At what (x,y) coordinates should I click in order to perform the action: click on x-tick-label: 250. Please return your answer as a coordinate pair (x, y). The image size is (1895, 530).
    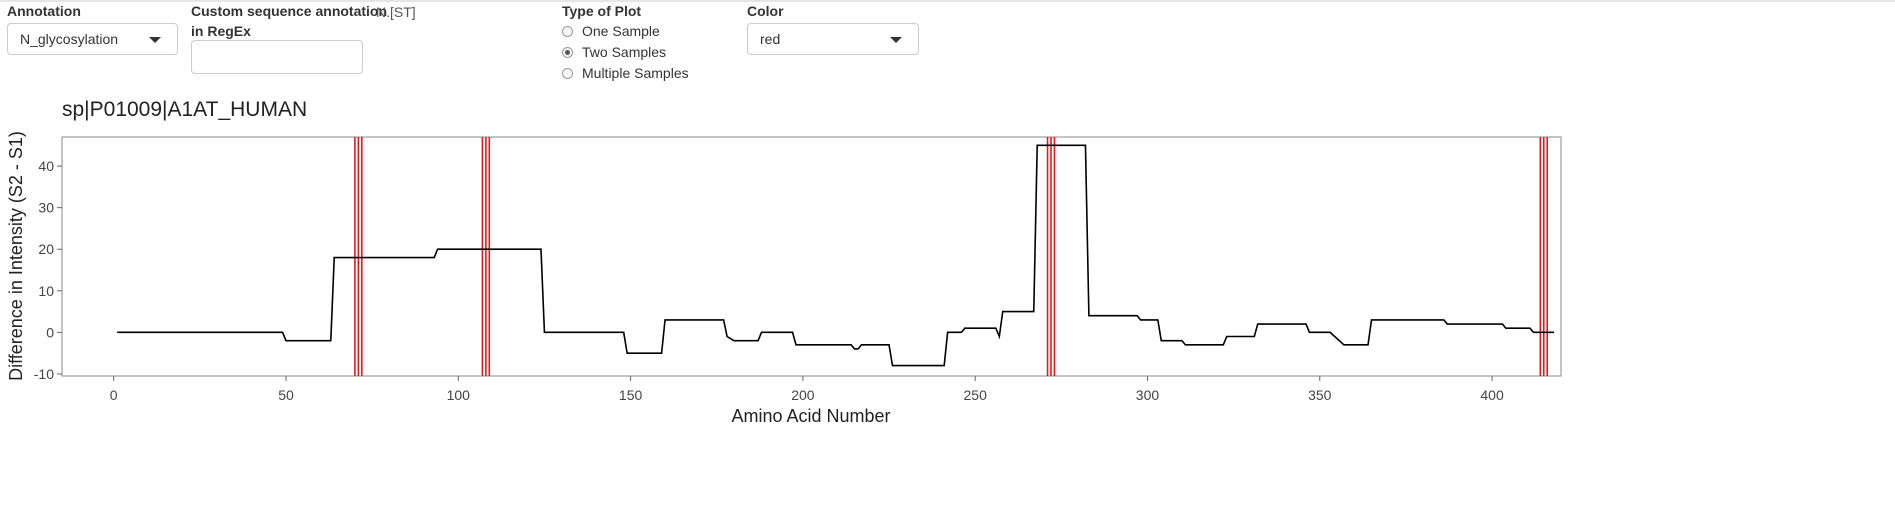
    Looking at the image, I should click on (976, 395).